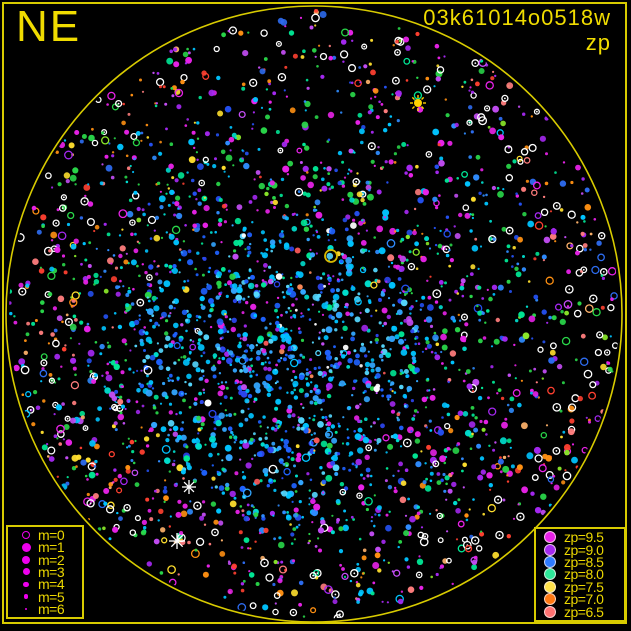 The image size is (631, 631). I want to click on legend-label: m=4, so click(51, 584).